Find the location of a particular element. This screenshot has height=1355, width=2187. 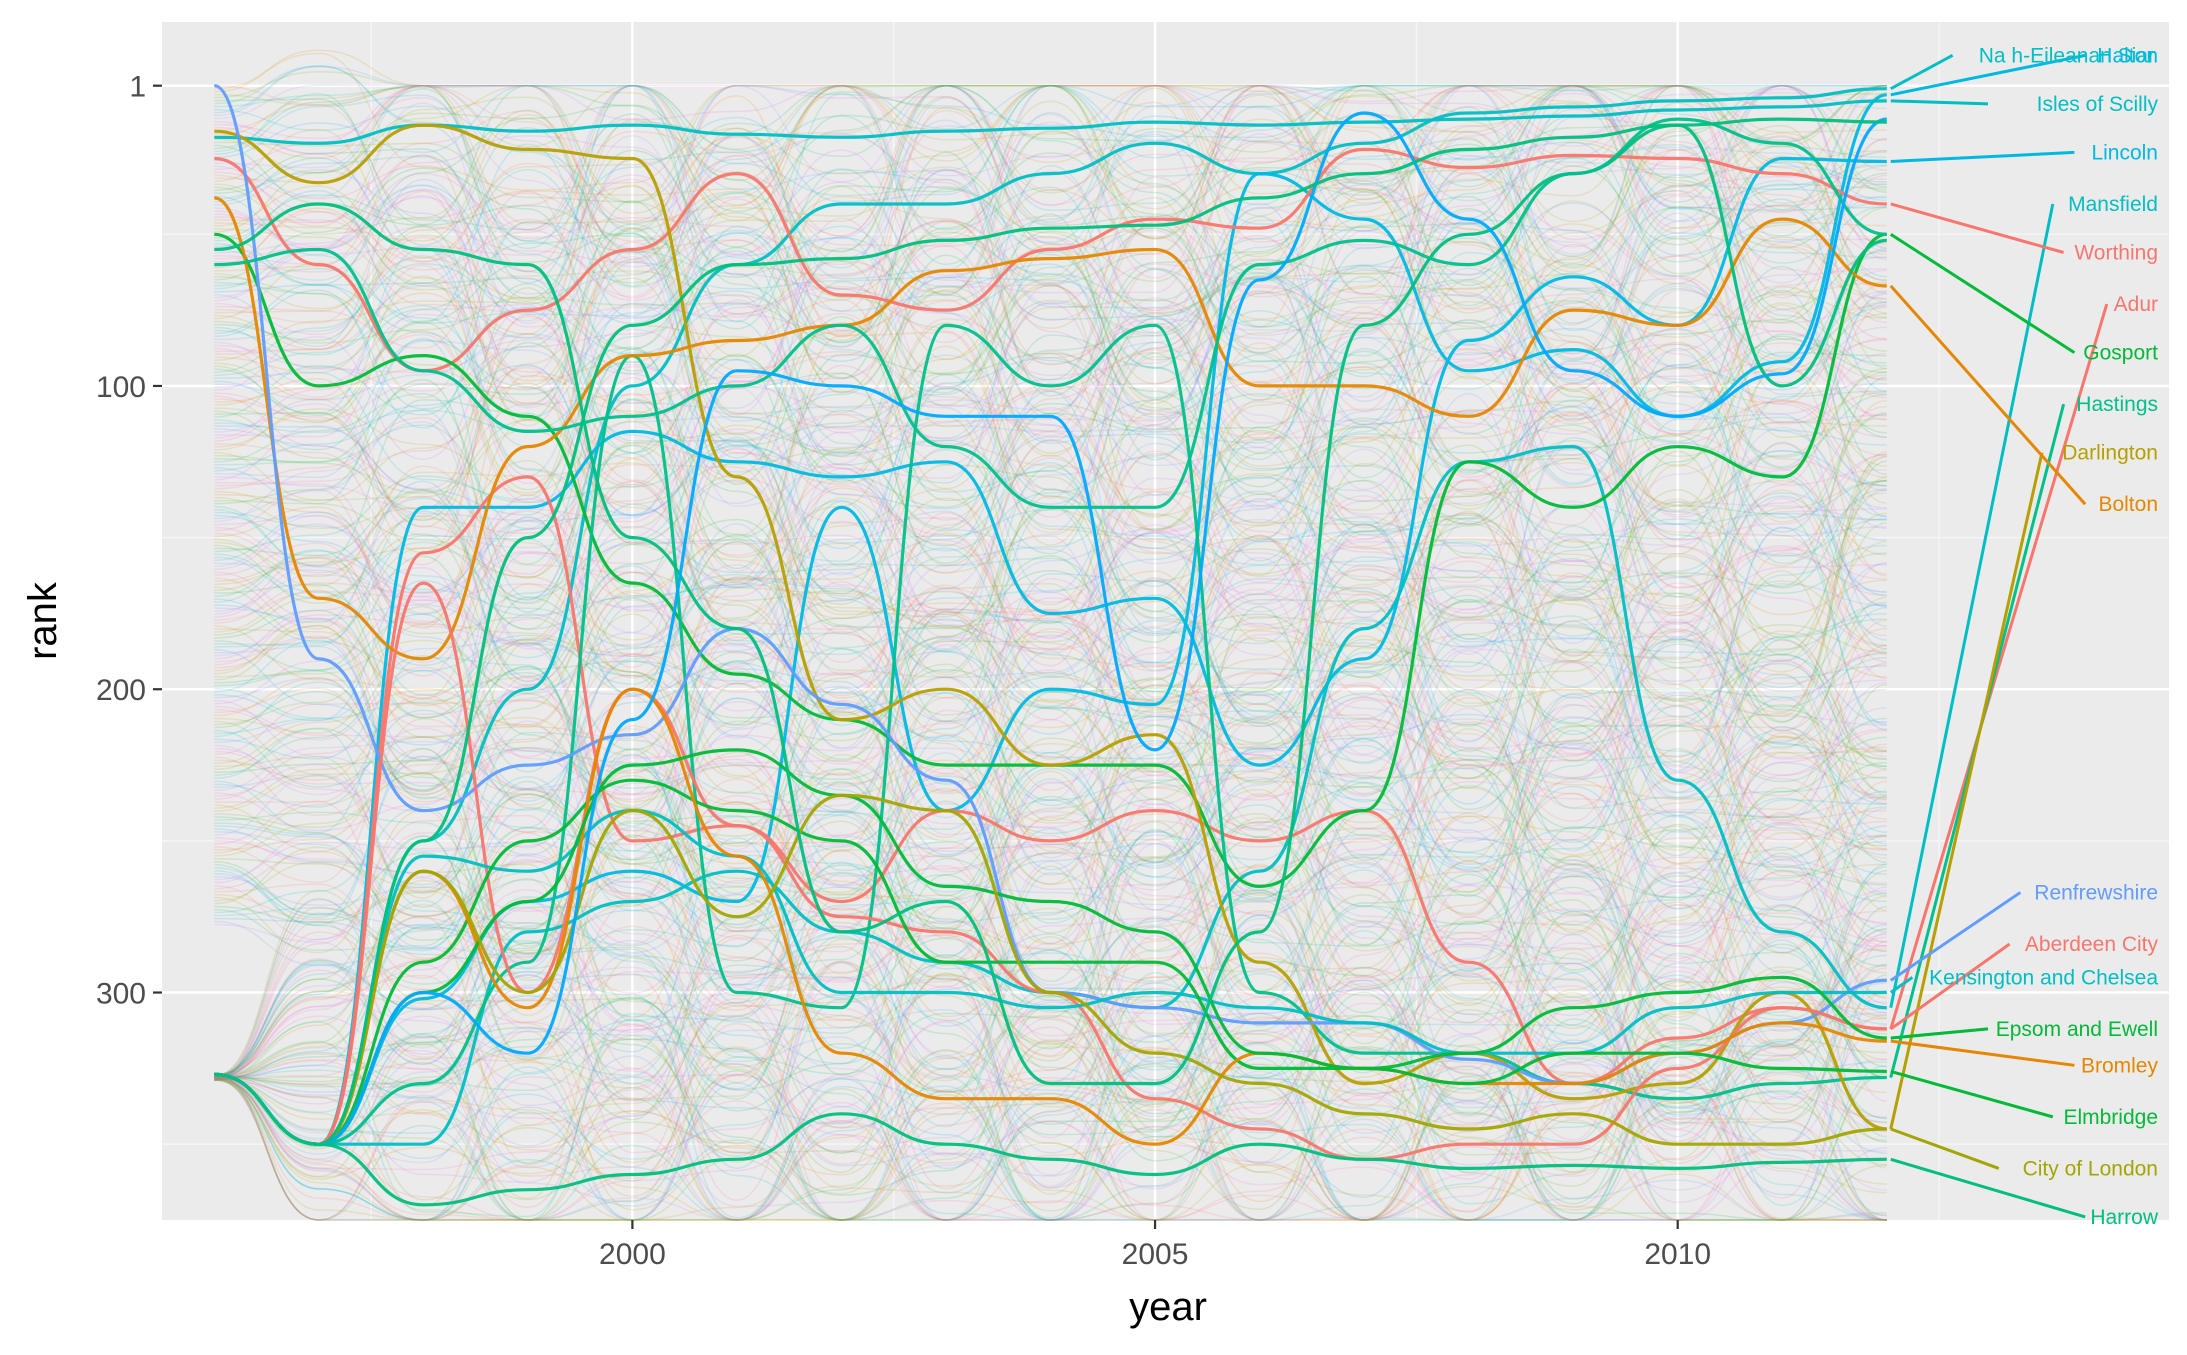

y-axis-title: rank is located at coordinates (43, 620).